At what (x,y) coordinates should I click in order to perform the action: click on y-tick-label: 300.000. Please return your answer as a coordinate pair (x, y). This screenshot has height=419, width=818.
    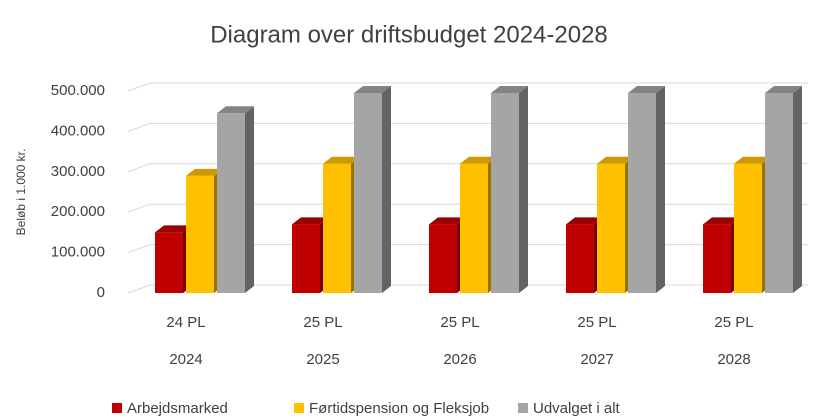
    Looking at the image, I should click on (78, 171).